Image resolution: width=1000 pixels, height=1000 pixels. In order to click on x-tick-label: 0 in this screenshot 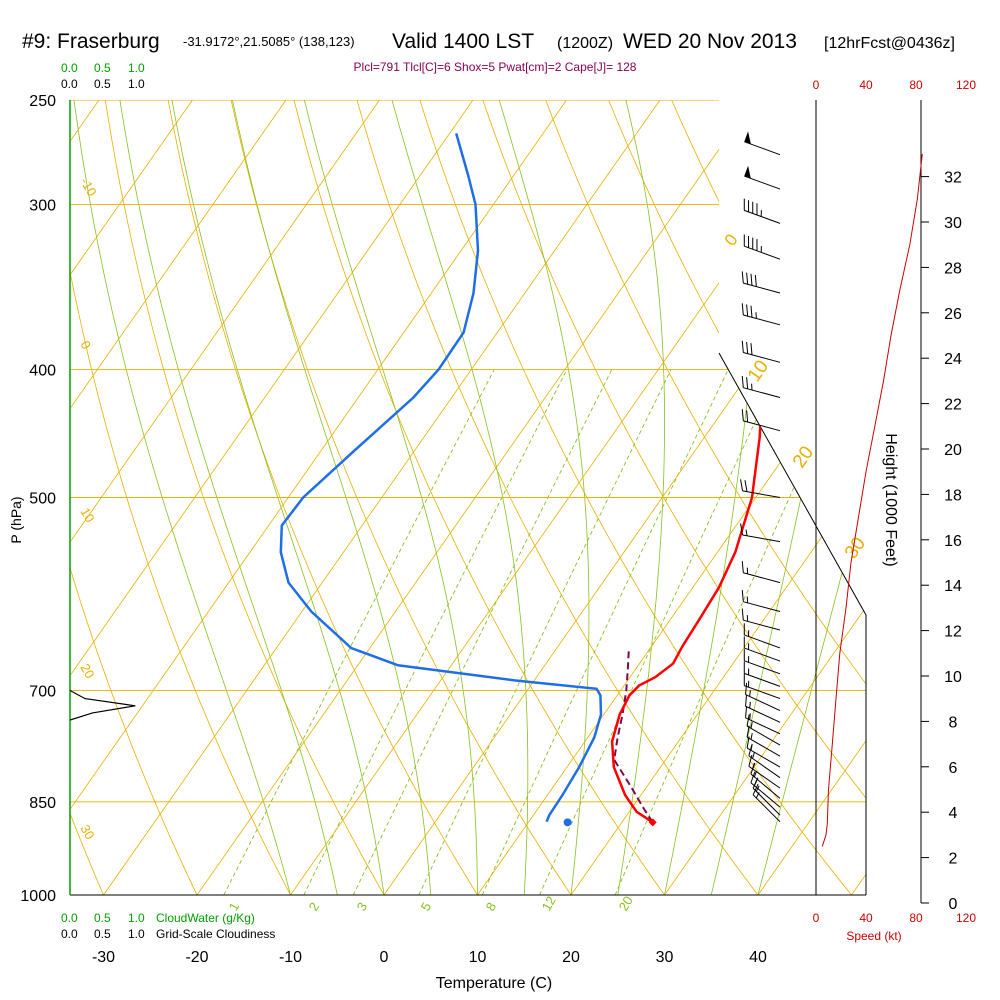, I will do `click(384, 957)`.